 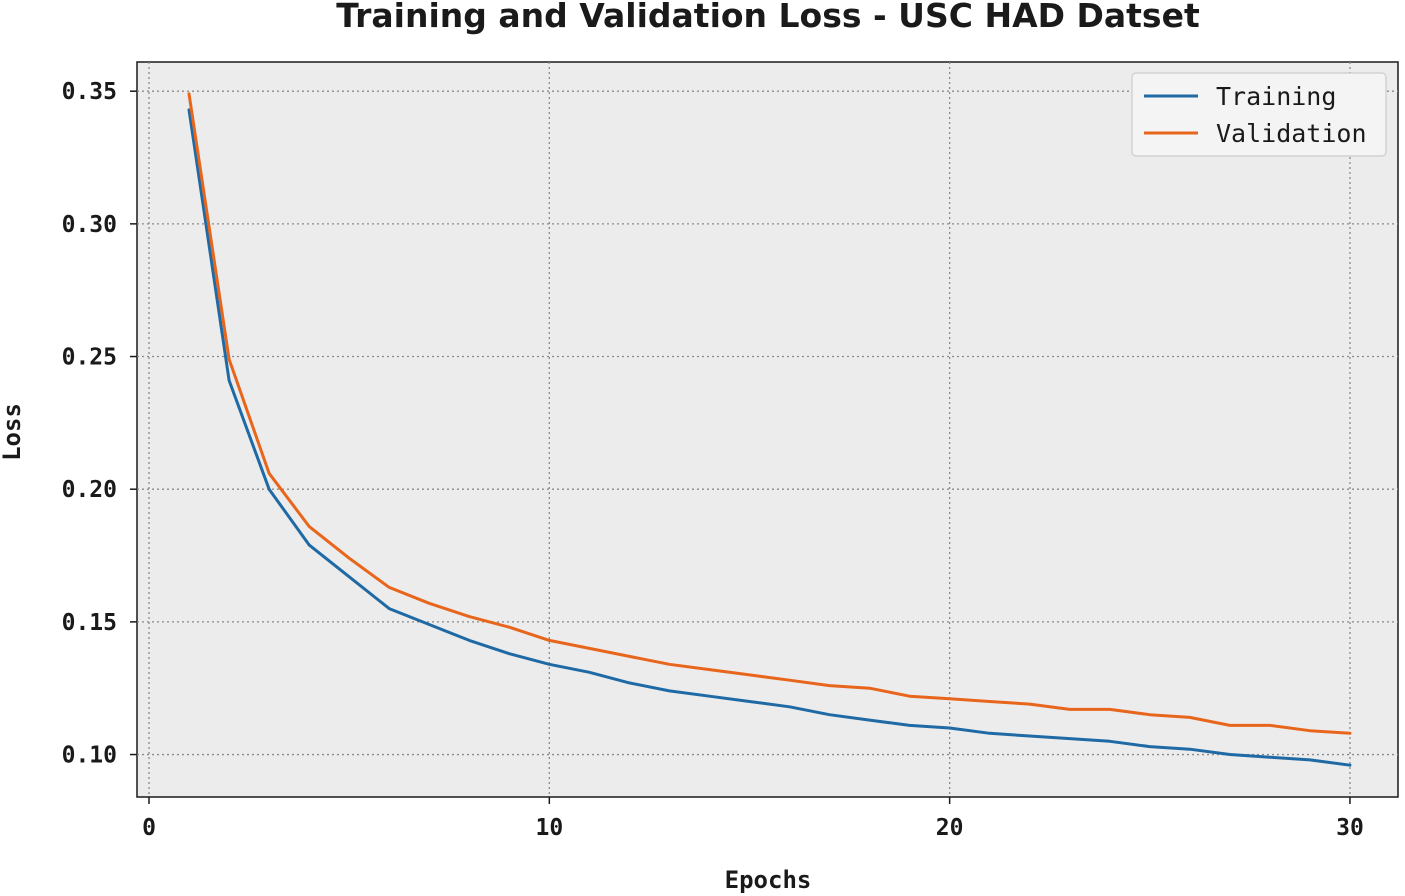 What do you see at coordinates (149, 828) in the screenshot?
I see `x-tick-label: 0` at bounding box center [149, 828].